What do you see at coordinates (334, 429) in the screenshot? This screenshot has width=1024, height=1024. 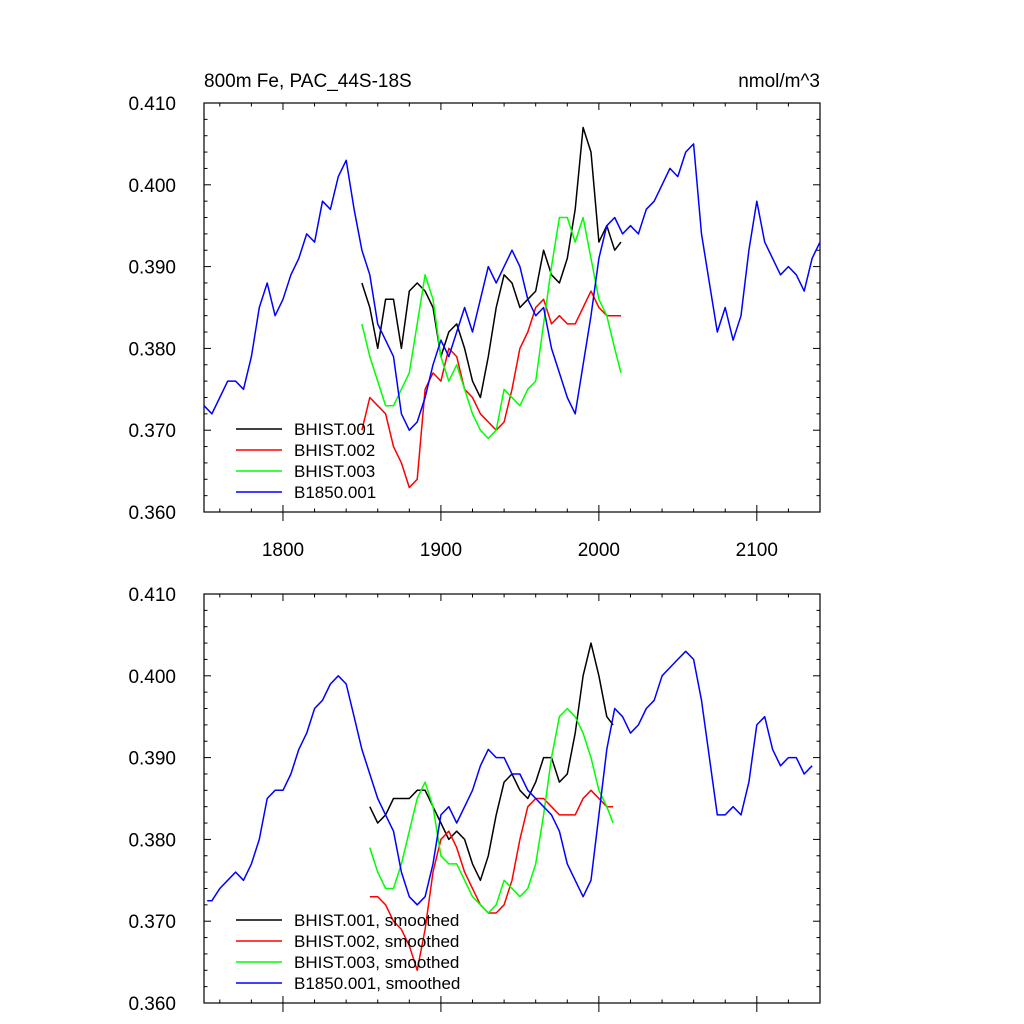 I see `legend-label: BHIST.001` at bounding box center [334, 429].